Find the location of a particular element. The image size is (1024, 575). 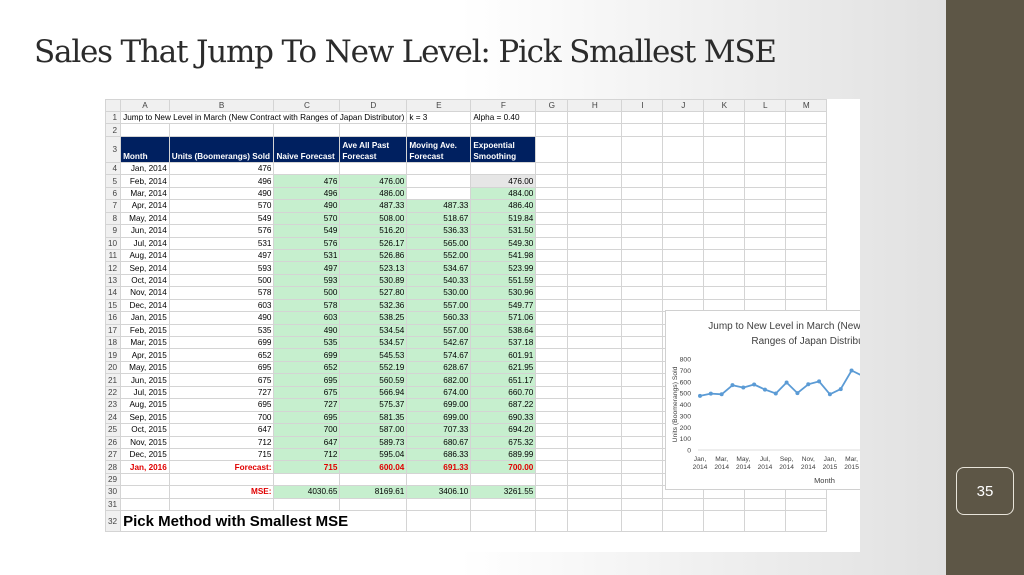

cell-exp: 549.77 is located at coordinates (503, 305).